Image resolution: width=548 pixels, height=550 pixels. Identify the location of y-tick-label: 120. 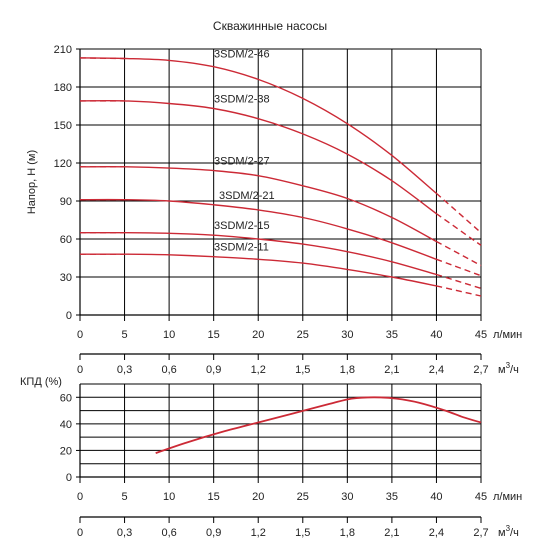
(63, 164).